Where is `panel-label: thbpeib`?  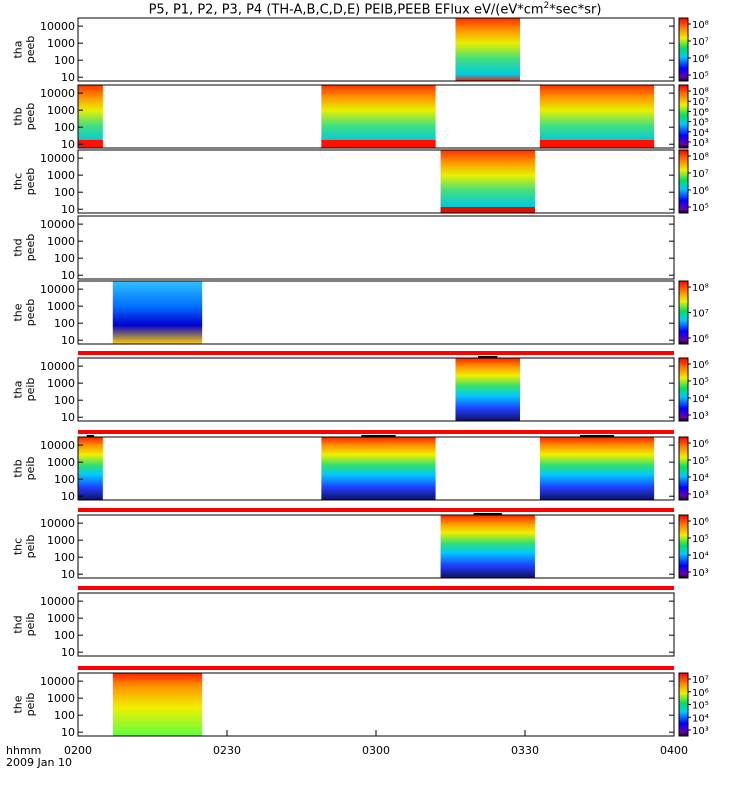
panel-label: thbpeib is located at coordinates (24, 469).